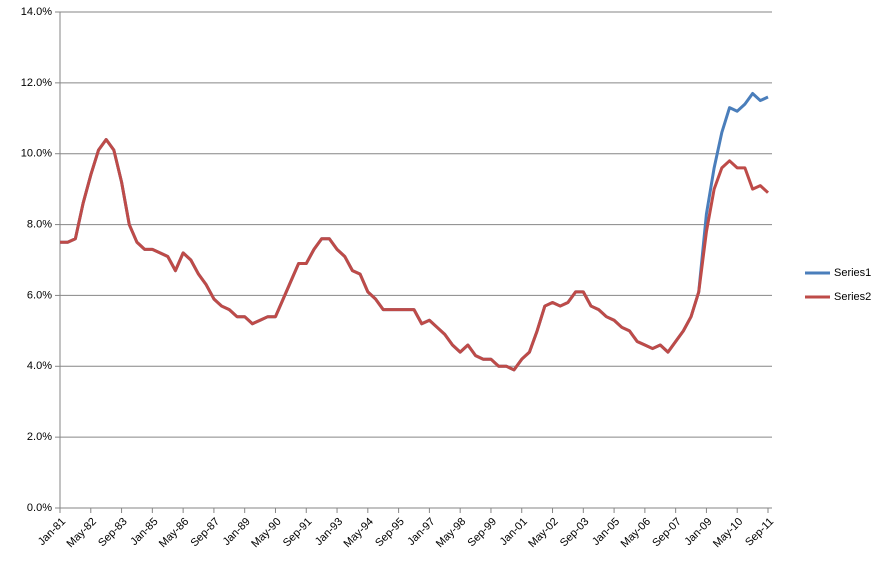 The image size is (879, 573). What do you see at coordinates (39, 295) in the screenshot?
I see `y-tick-label: 6.0%` at bounding box center [39, 295].